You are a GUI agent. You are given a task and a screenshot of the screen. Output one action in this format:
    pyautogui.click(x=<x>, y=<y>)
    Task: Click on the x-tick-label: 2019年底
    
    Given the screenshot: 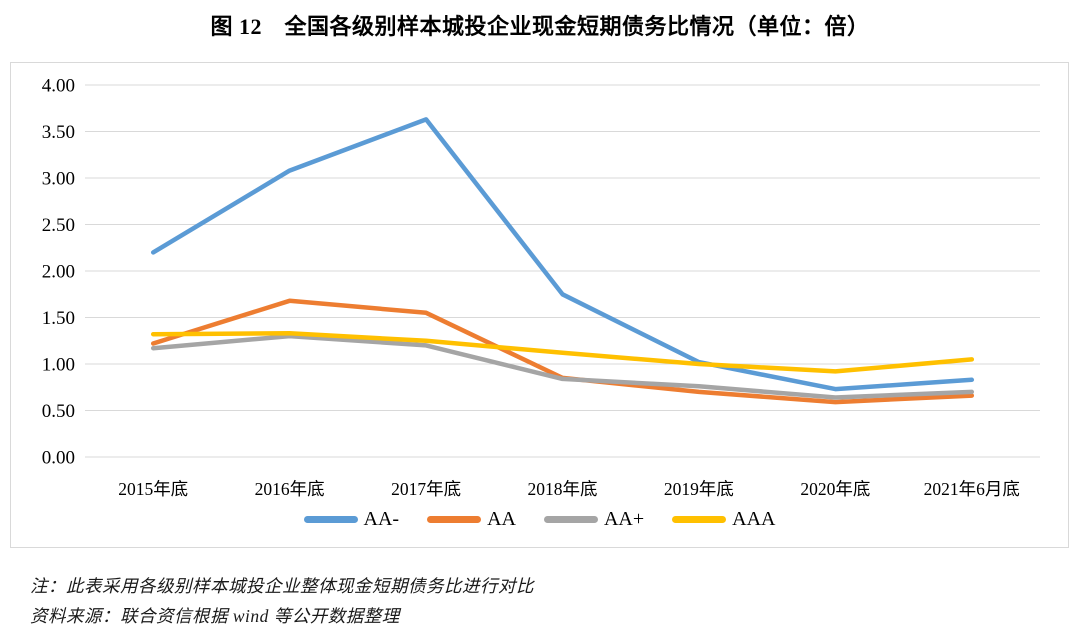 What is the action you would take?
    pyautogui.click(x=699, y=489)
    